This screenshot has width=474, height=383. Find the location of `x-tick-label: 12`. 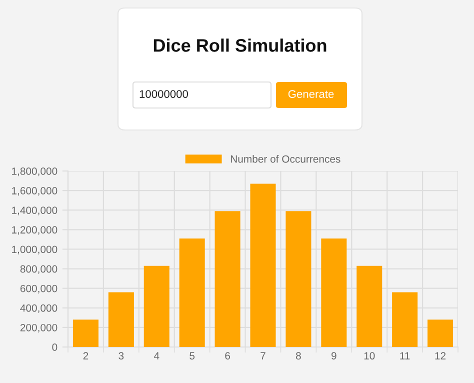

x-tick-label: 12 is located at coordinates (440, 356).